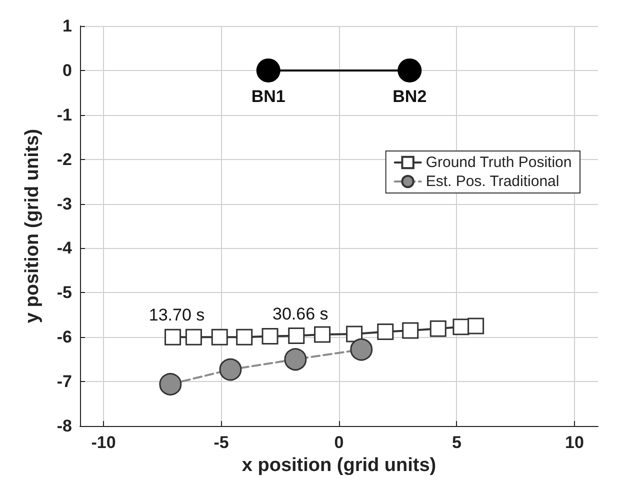  I want to click on y-tick-label: -3, so click(64, 204).